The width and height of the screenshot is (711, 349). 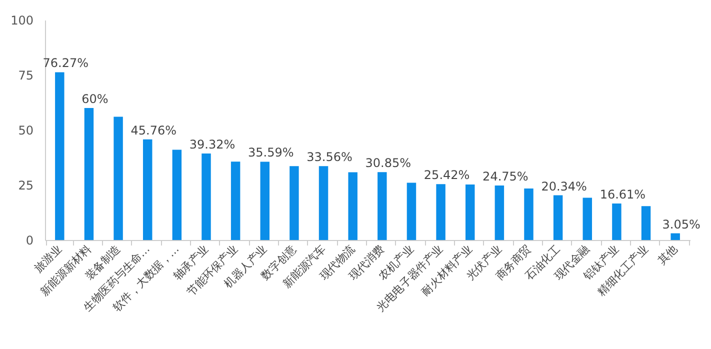 What do you see at coordinates (30, 241) in the screenshot?
I see `y-tick-label: 0` at bounding box center [30, 241].